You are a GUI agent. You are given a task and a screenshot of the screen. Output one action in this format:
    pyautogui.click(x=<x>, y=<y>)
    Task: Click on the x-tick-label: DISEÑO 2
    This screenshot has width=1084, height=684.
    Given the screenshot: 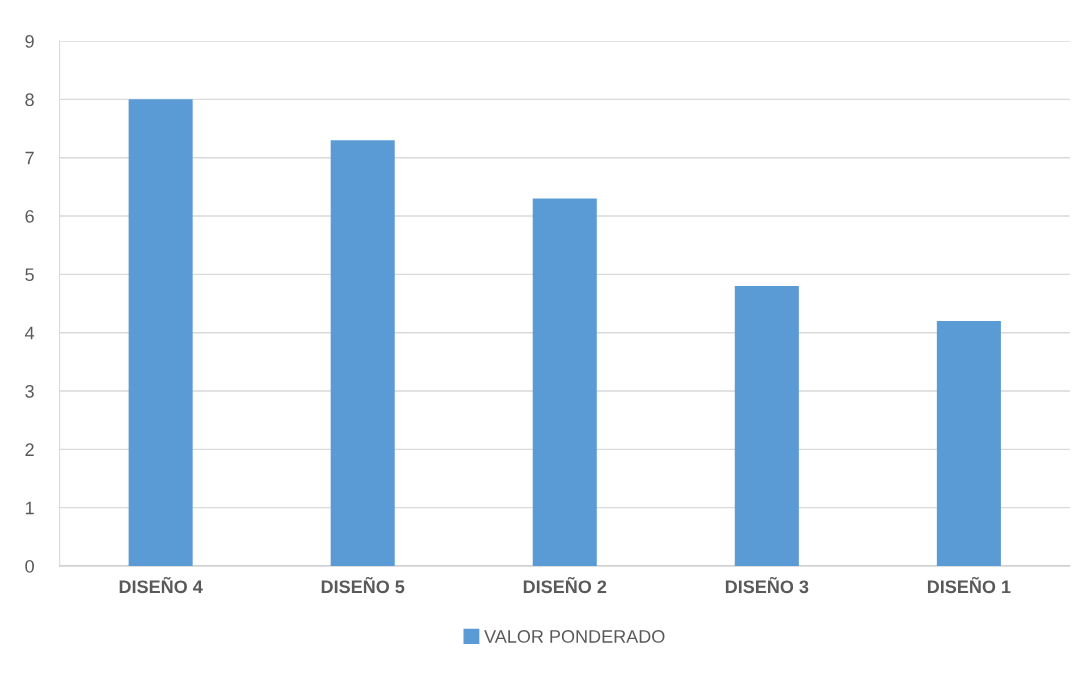 What is the action you would take?
    pyautogui.click(x=565, y=585)
    